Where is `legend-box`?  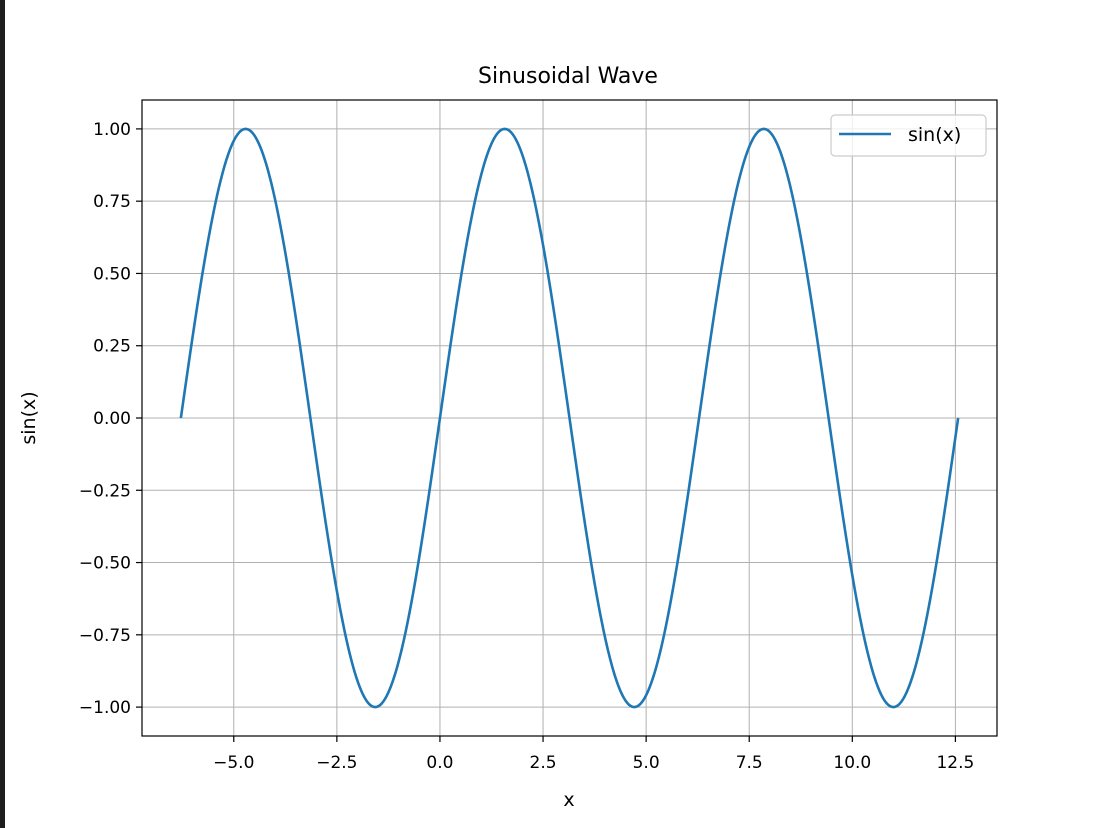
legend-box is located at coordinates (908, 135).